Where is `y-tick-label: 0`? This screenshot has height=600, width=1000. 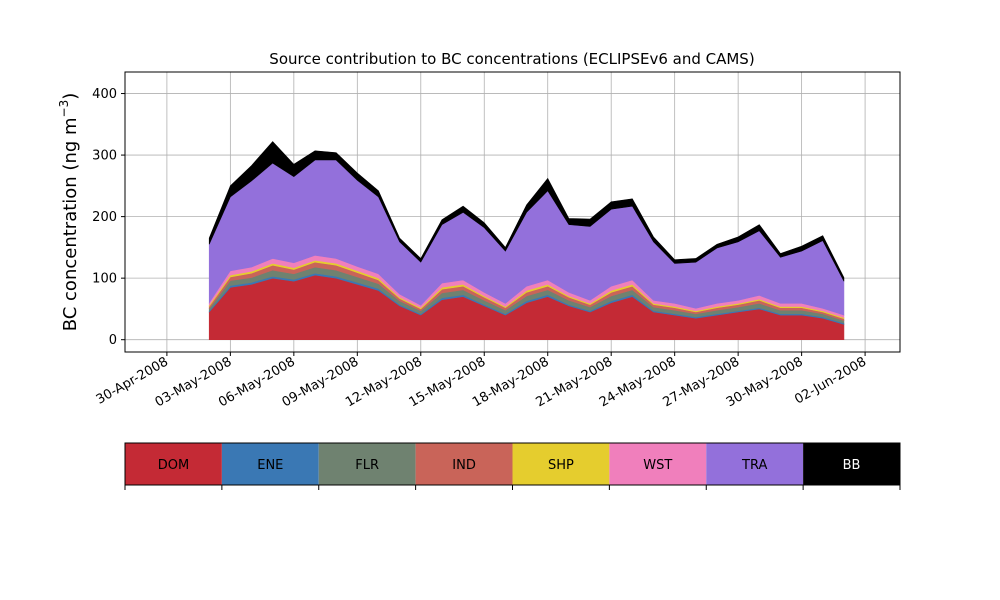 y-tick-label: 0 is located at coordinates (113, 340).